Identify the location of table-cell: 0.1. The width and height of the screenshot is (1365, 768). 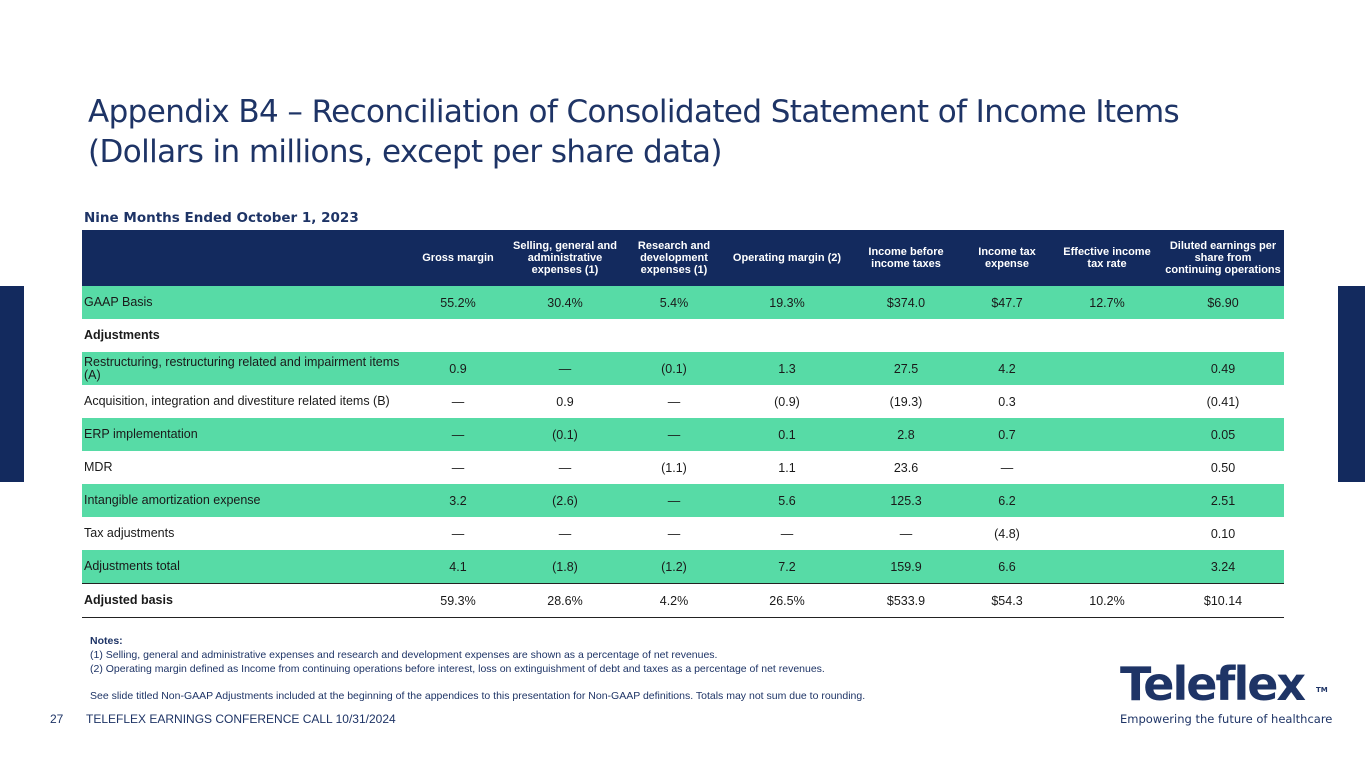
(787, 434).